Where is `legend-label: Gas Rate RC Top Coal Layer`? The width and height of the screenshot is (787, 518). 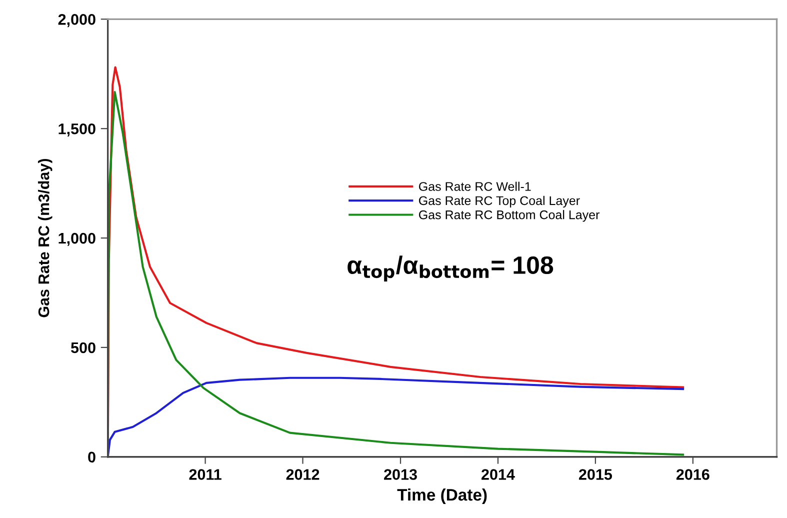
legend-label: Gas Rate RC Top Coal Layer is located at coordinates (499, 202).